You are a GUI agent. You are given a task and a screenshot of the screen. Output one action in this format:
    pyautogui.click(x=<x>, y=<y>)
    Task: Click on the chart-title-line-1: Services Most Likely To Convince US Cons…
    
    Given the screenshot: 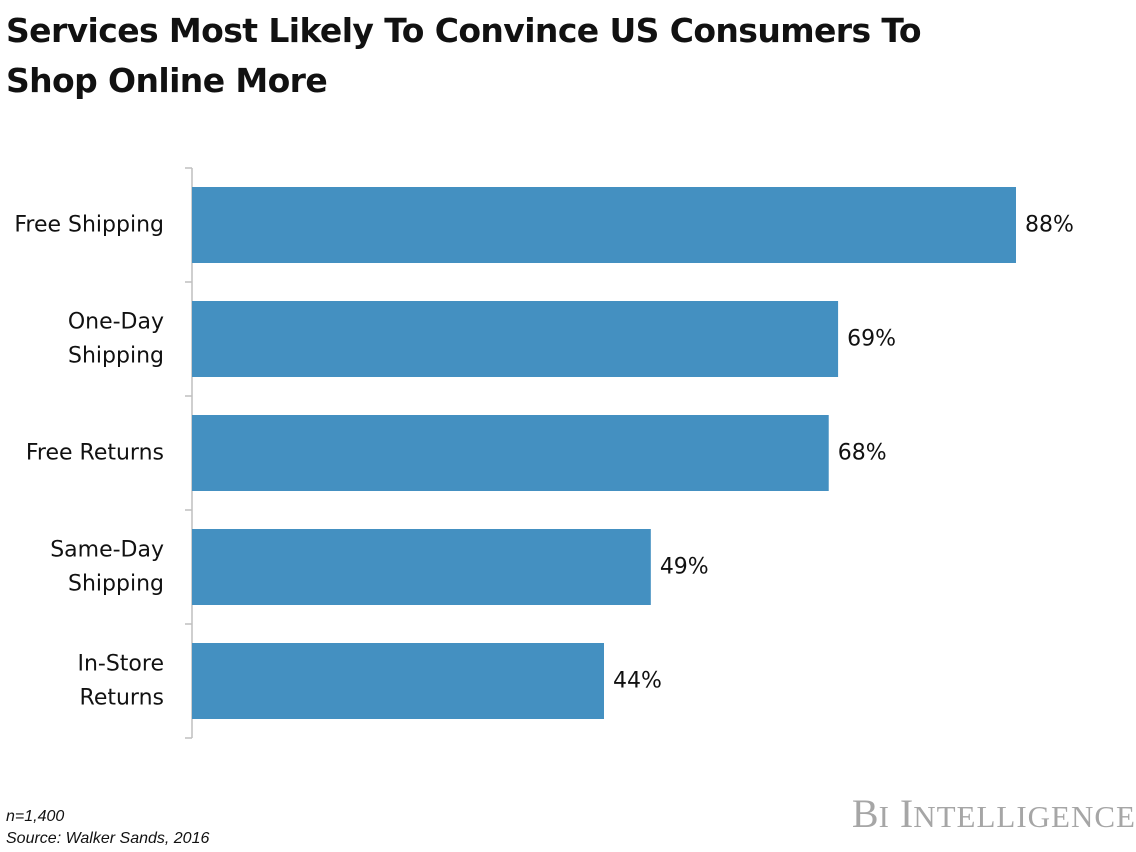 What is the action you would take?
    pyautogui.click(x=464, y=30)
    